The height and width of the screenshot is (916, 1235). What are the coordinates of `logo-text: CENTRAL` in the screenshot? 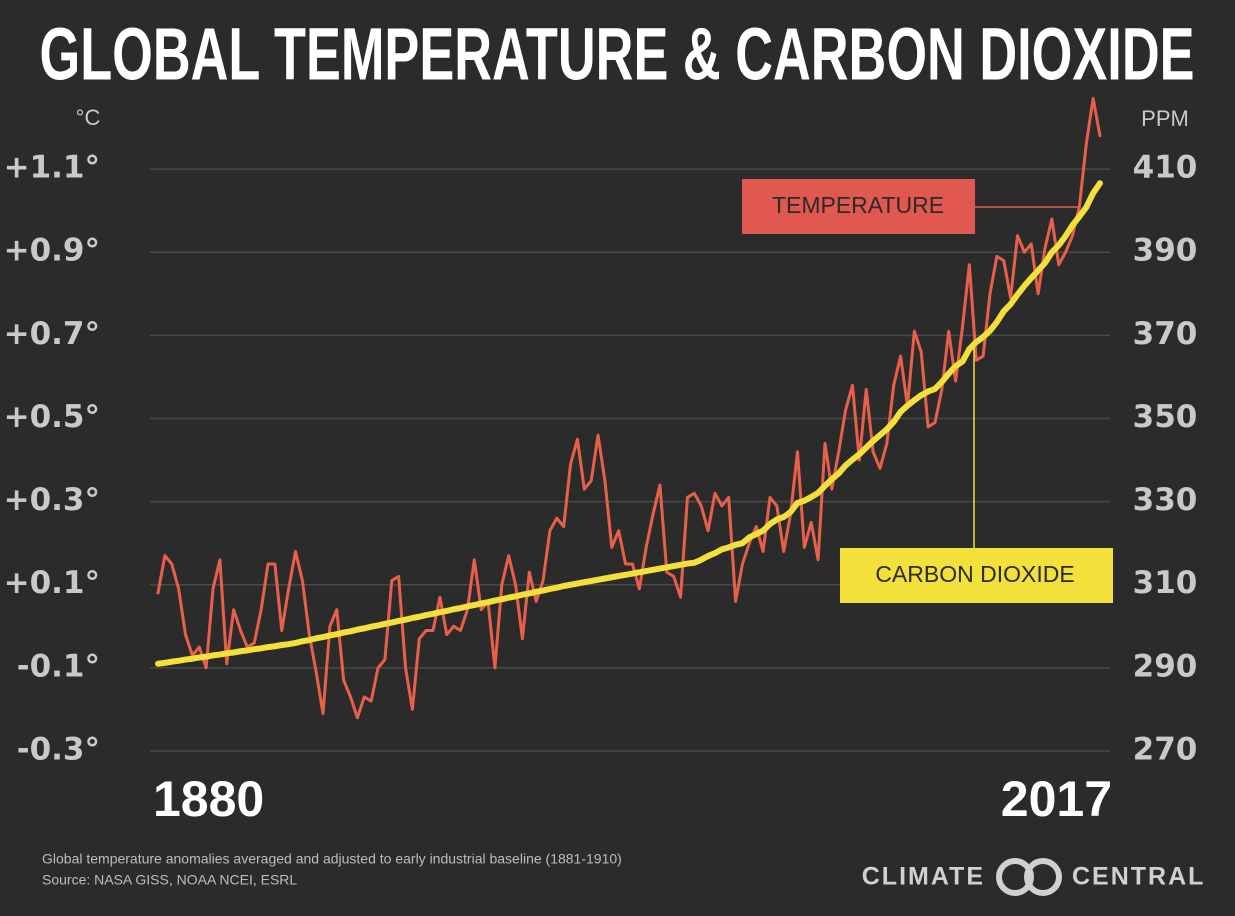 It's located at (1138, 877).